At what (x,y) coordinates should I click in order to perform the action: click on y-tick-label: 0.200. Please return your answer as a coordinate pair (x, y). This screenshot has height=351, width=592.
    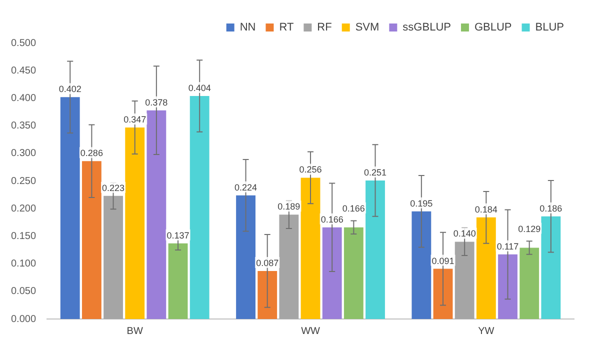
    Looking at the image, I should click on (23, 208).